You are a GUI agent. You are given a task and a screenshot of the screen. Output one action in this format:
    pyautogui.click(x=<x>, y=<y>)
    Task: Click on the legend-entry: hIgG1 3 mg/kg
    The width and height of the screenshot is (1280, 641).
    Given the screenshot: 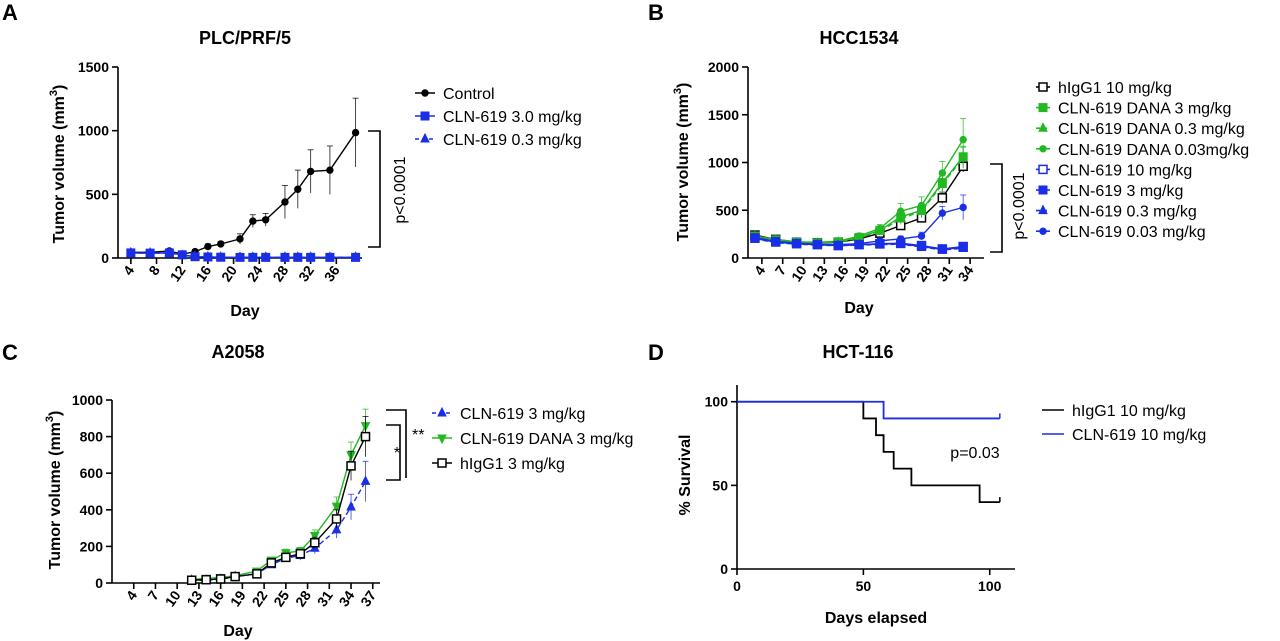 What is the action you would take?
    pyautogui.click(x=498, y=464)
    